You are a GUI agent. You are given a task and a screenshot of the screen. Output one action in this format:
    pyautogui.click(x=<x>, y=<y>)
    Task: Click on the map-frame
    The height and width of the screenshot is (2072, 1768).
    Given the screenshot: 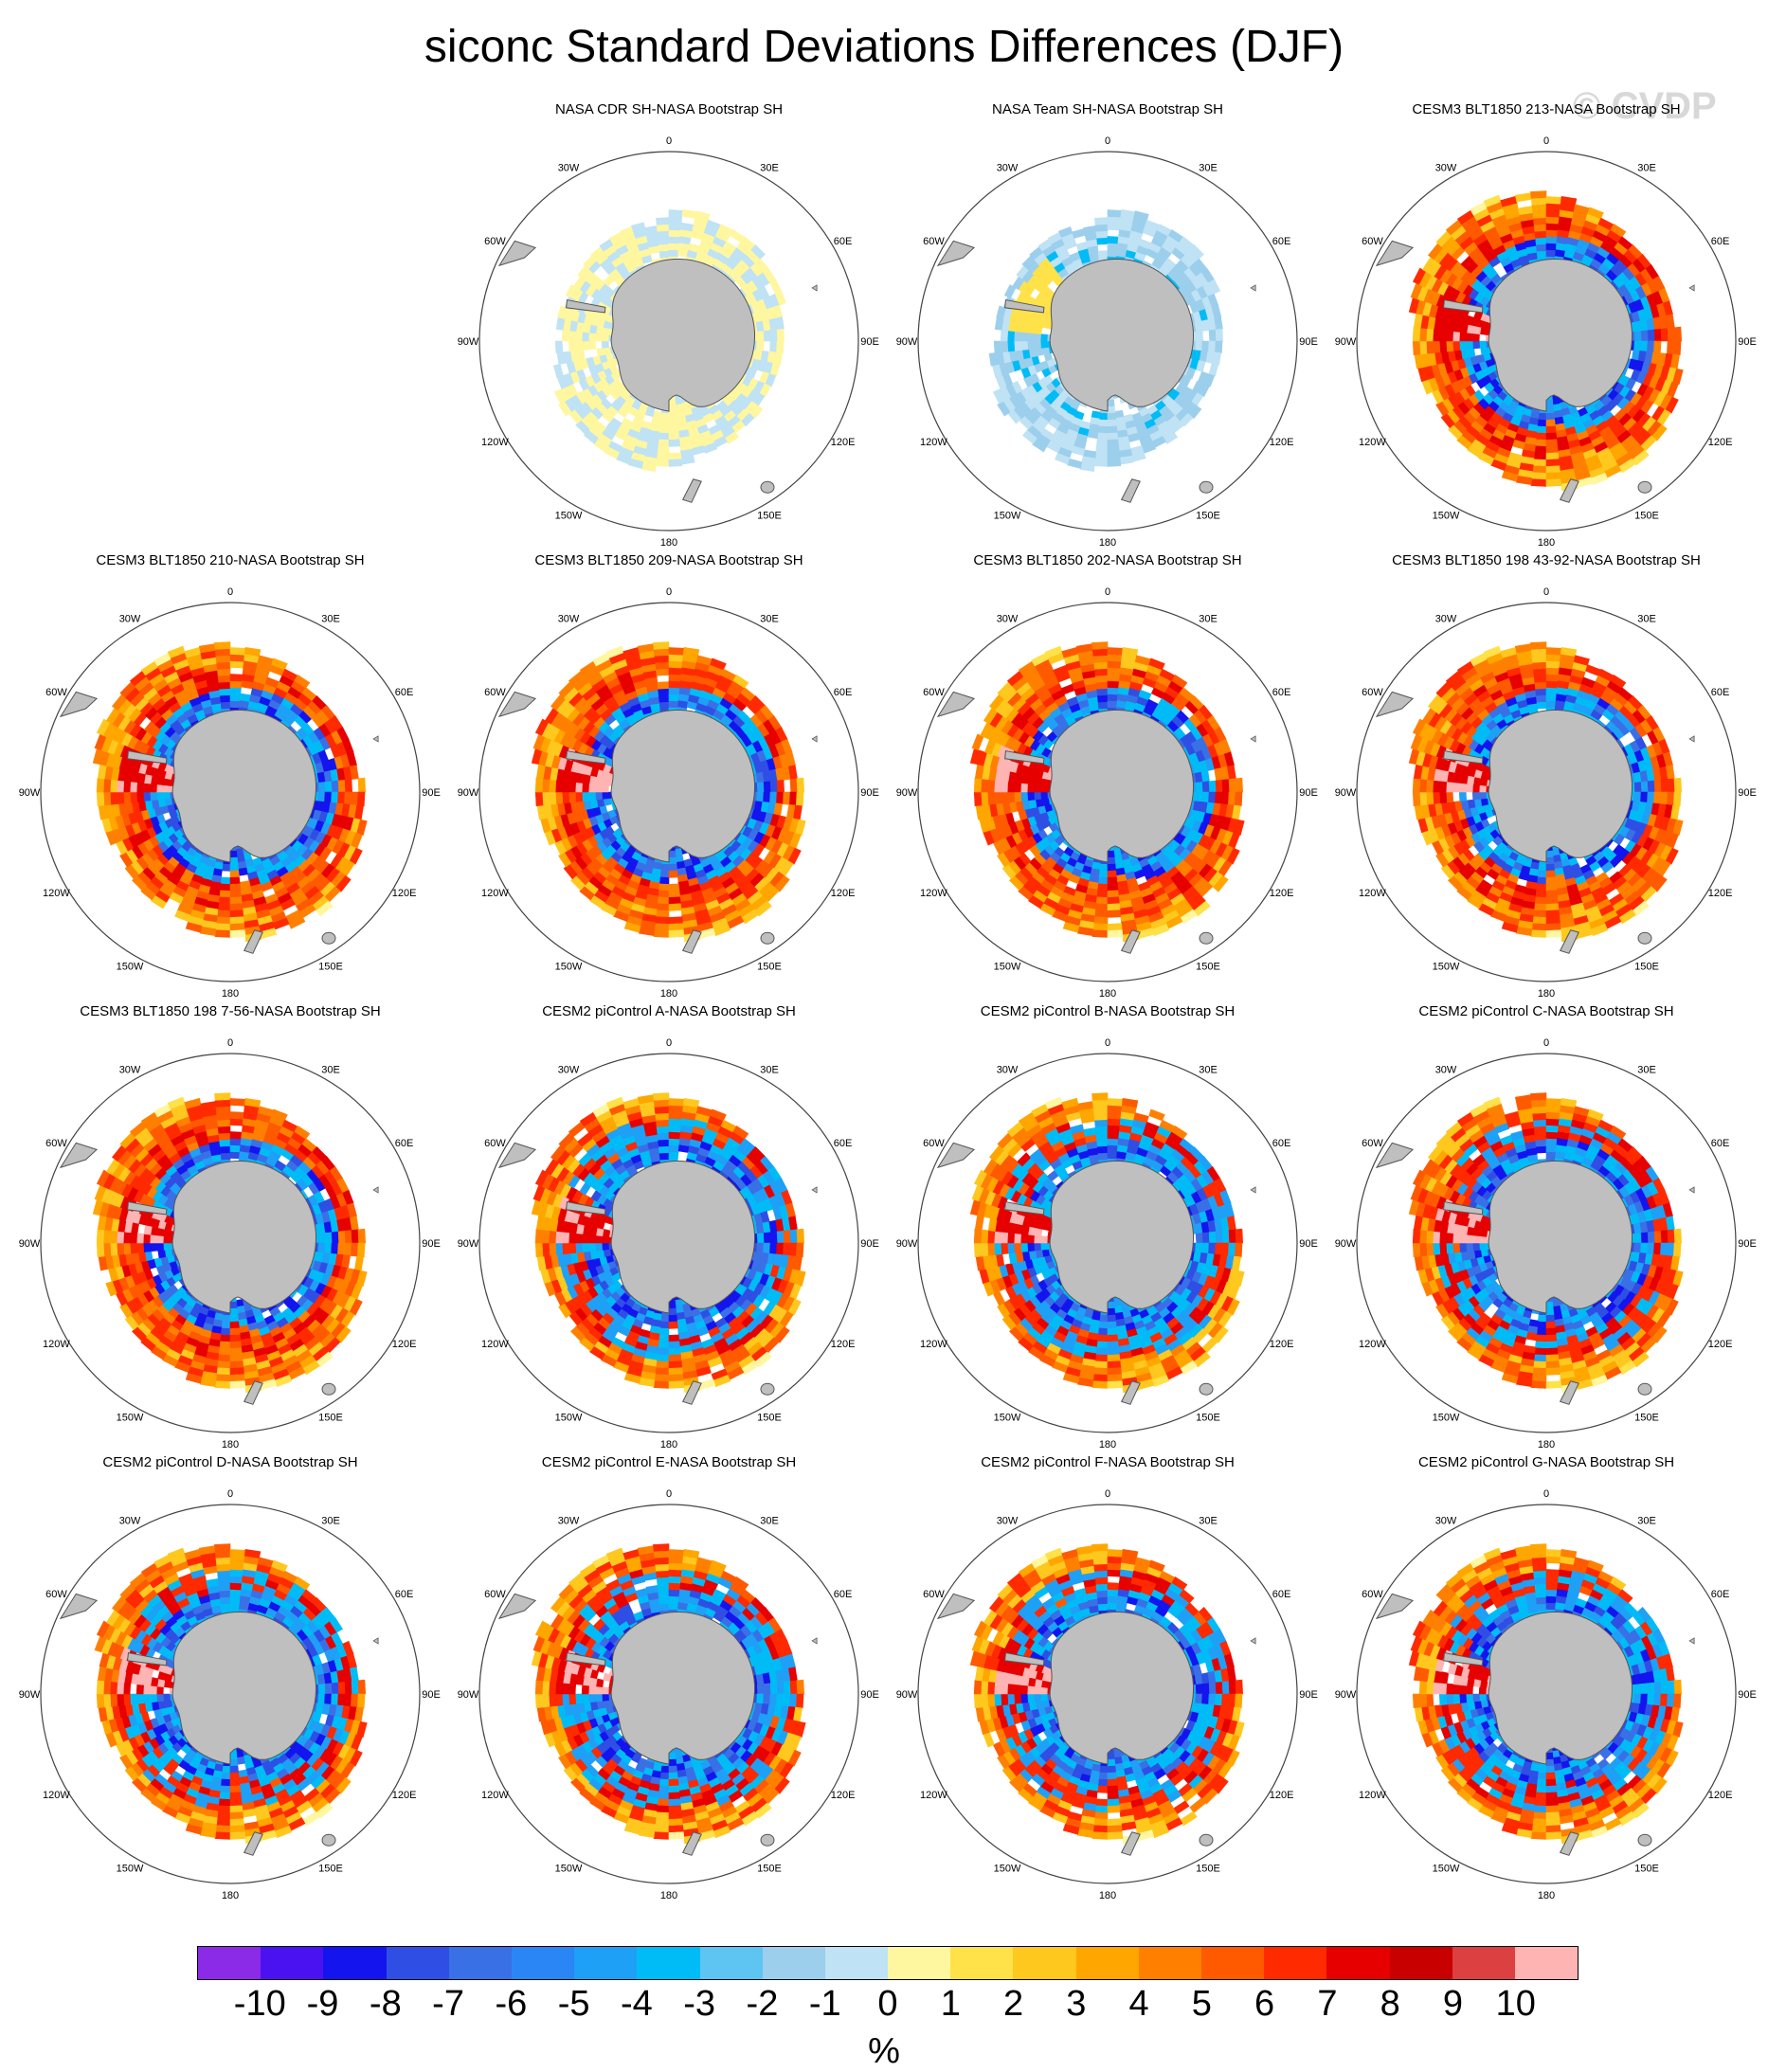 What is the action you would take?
    pyautogui.click(x=668, y=792)
    